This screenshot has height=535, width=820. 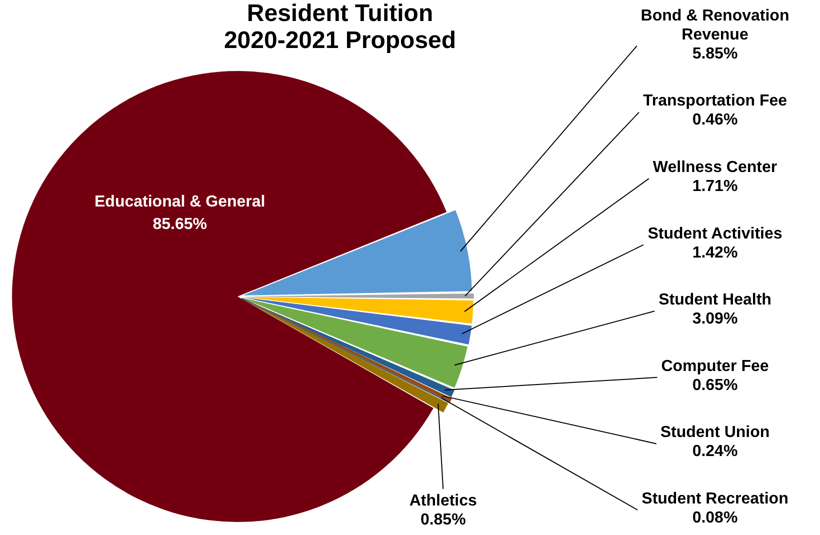 What do you see at coordinates (715, 25) in the screenshot?
I see `slice-label: Bond & Renovation Revenue` at bounding box center [715, 25].